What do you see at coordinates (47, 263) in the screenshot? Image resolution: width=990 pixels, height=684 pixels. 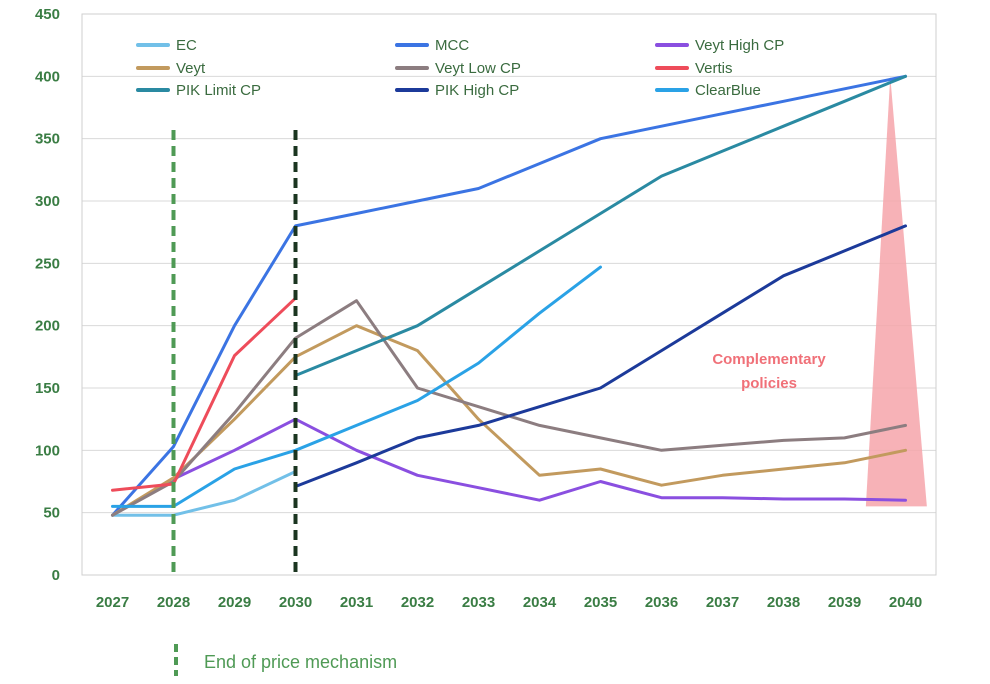 I see `y-tick-label: 250` at bounding box center [47, 263].